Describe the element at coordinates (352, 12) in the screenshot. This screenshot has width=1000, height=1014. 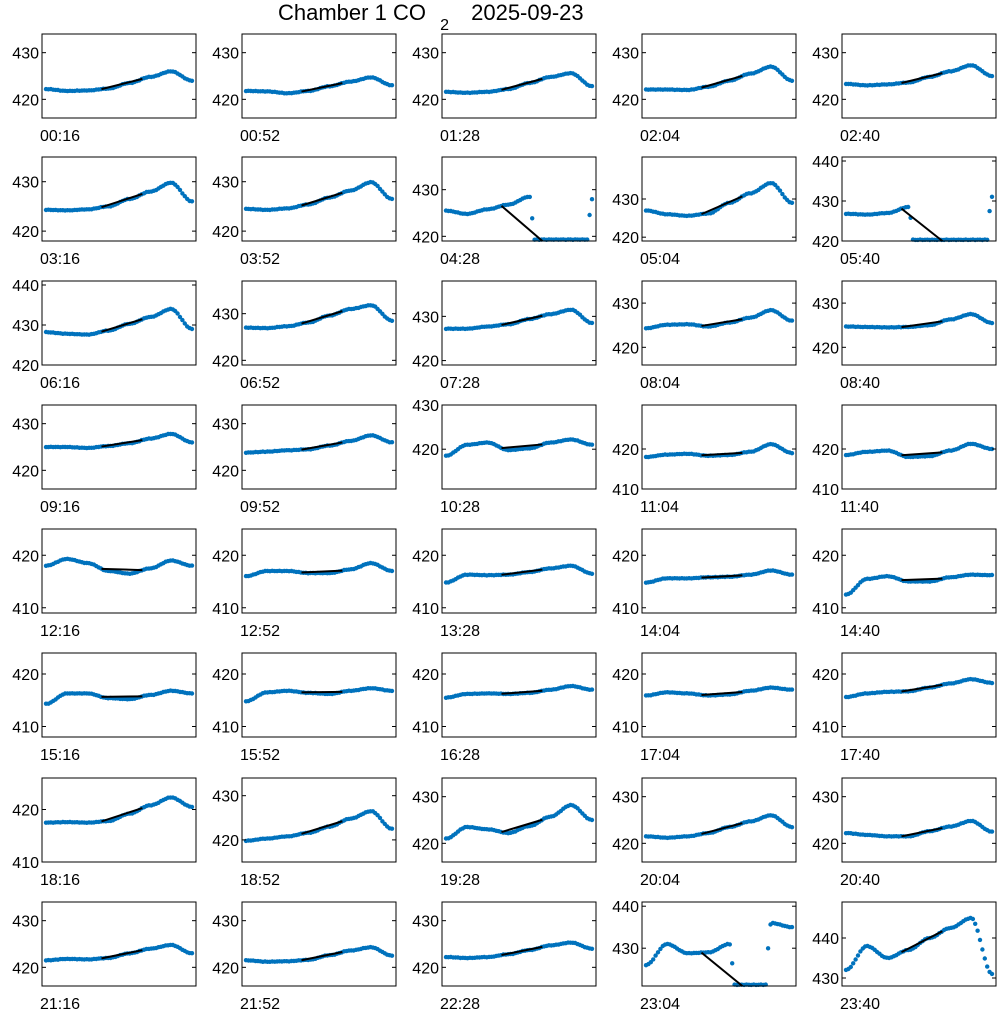
I see `title-main: Chamber 1 CO` at that location.